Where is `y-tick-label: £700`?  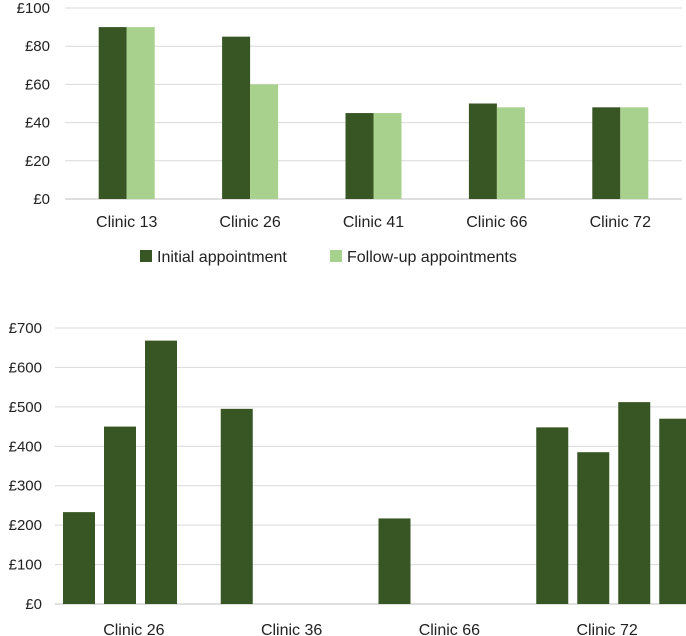
y-tick-label: £700 is located at coordinates (25, 328).